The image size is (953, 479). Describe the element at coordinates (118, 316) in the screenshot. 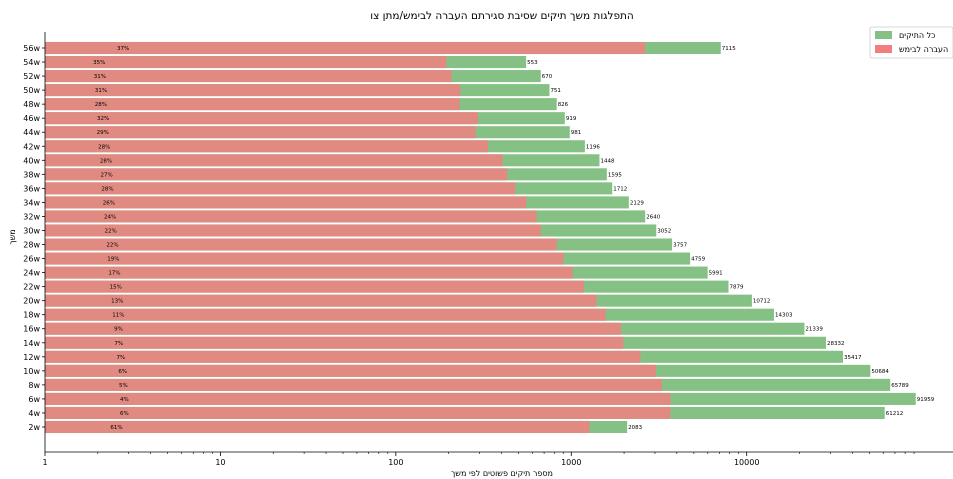

I see `percent-label-18w: 11%` at that location.